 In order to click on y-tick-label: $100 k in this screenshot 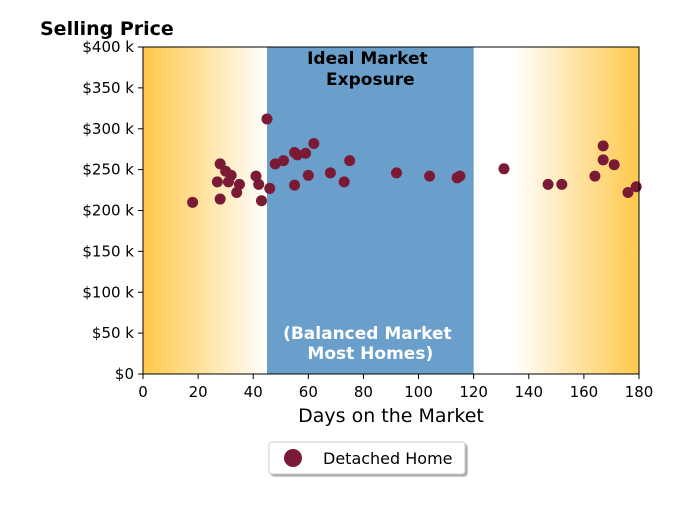, I will do `click(108, 292)`.